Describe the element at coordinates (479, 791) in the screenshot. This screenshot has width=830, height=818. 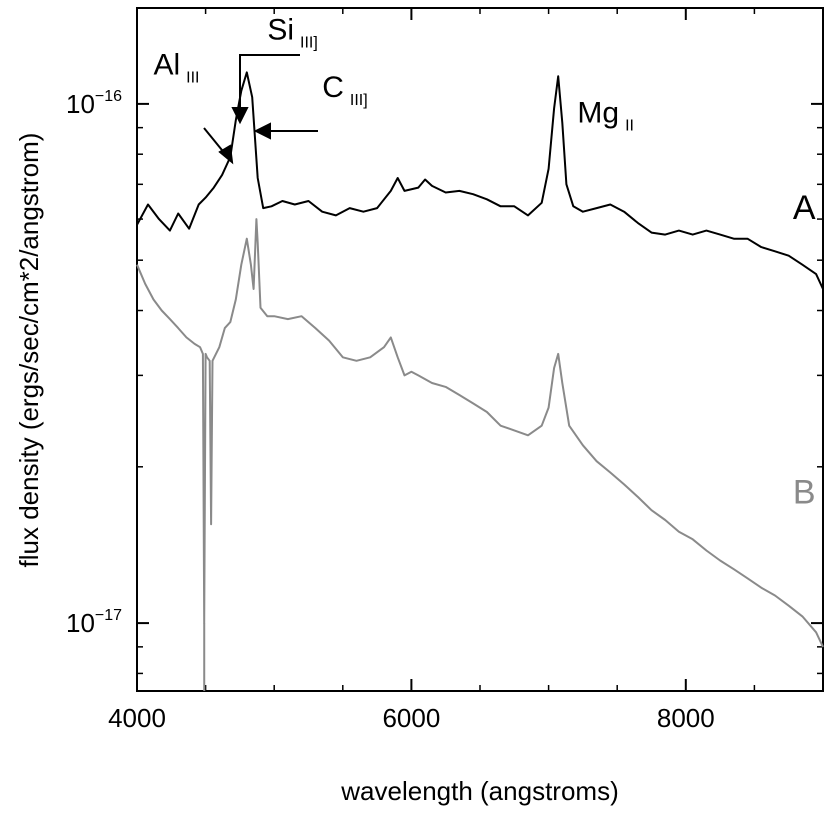
I see `x-axis-title: wavelength (angstroms)` at that location.